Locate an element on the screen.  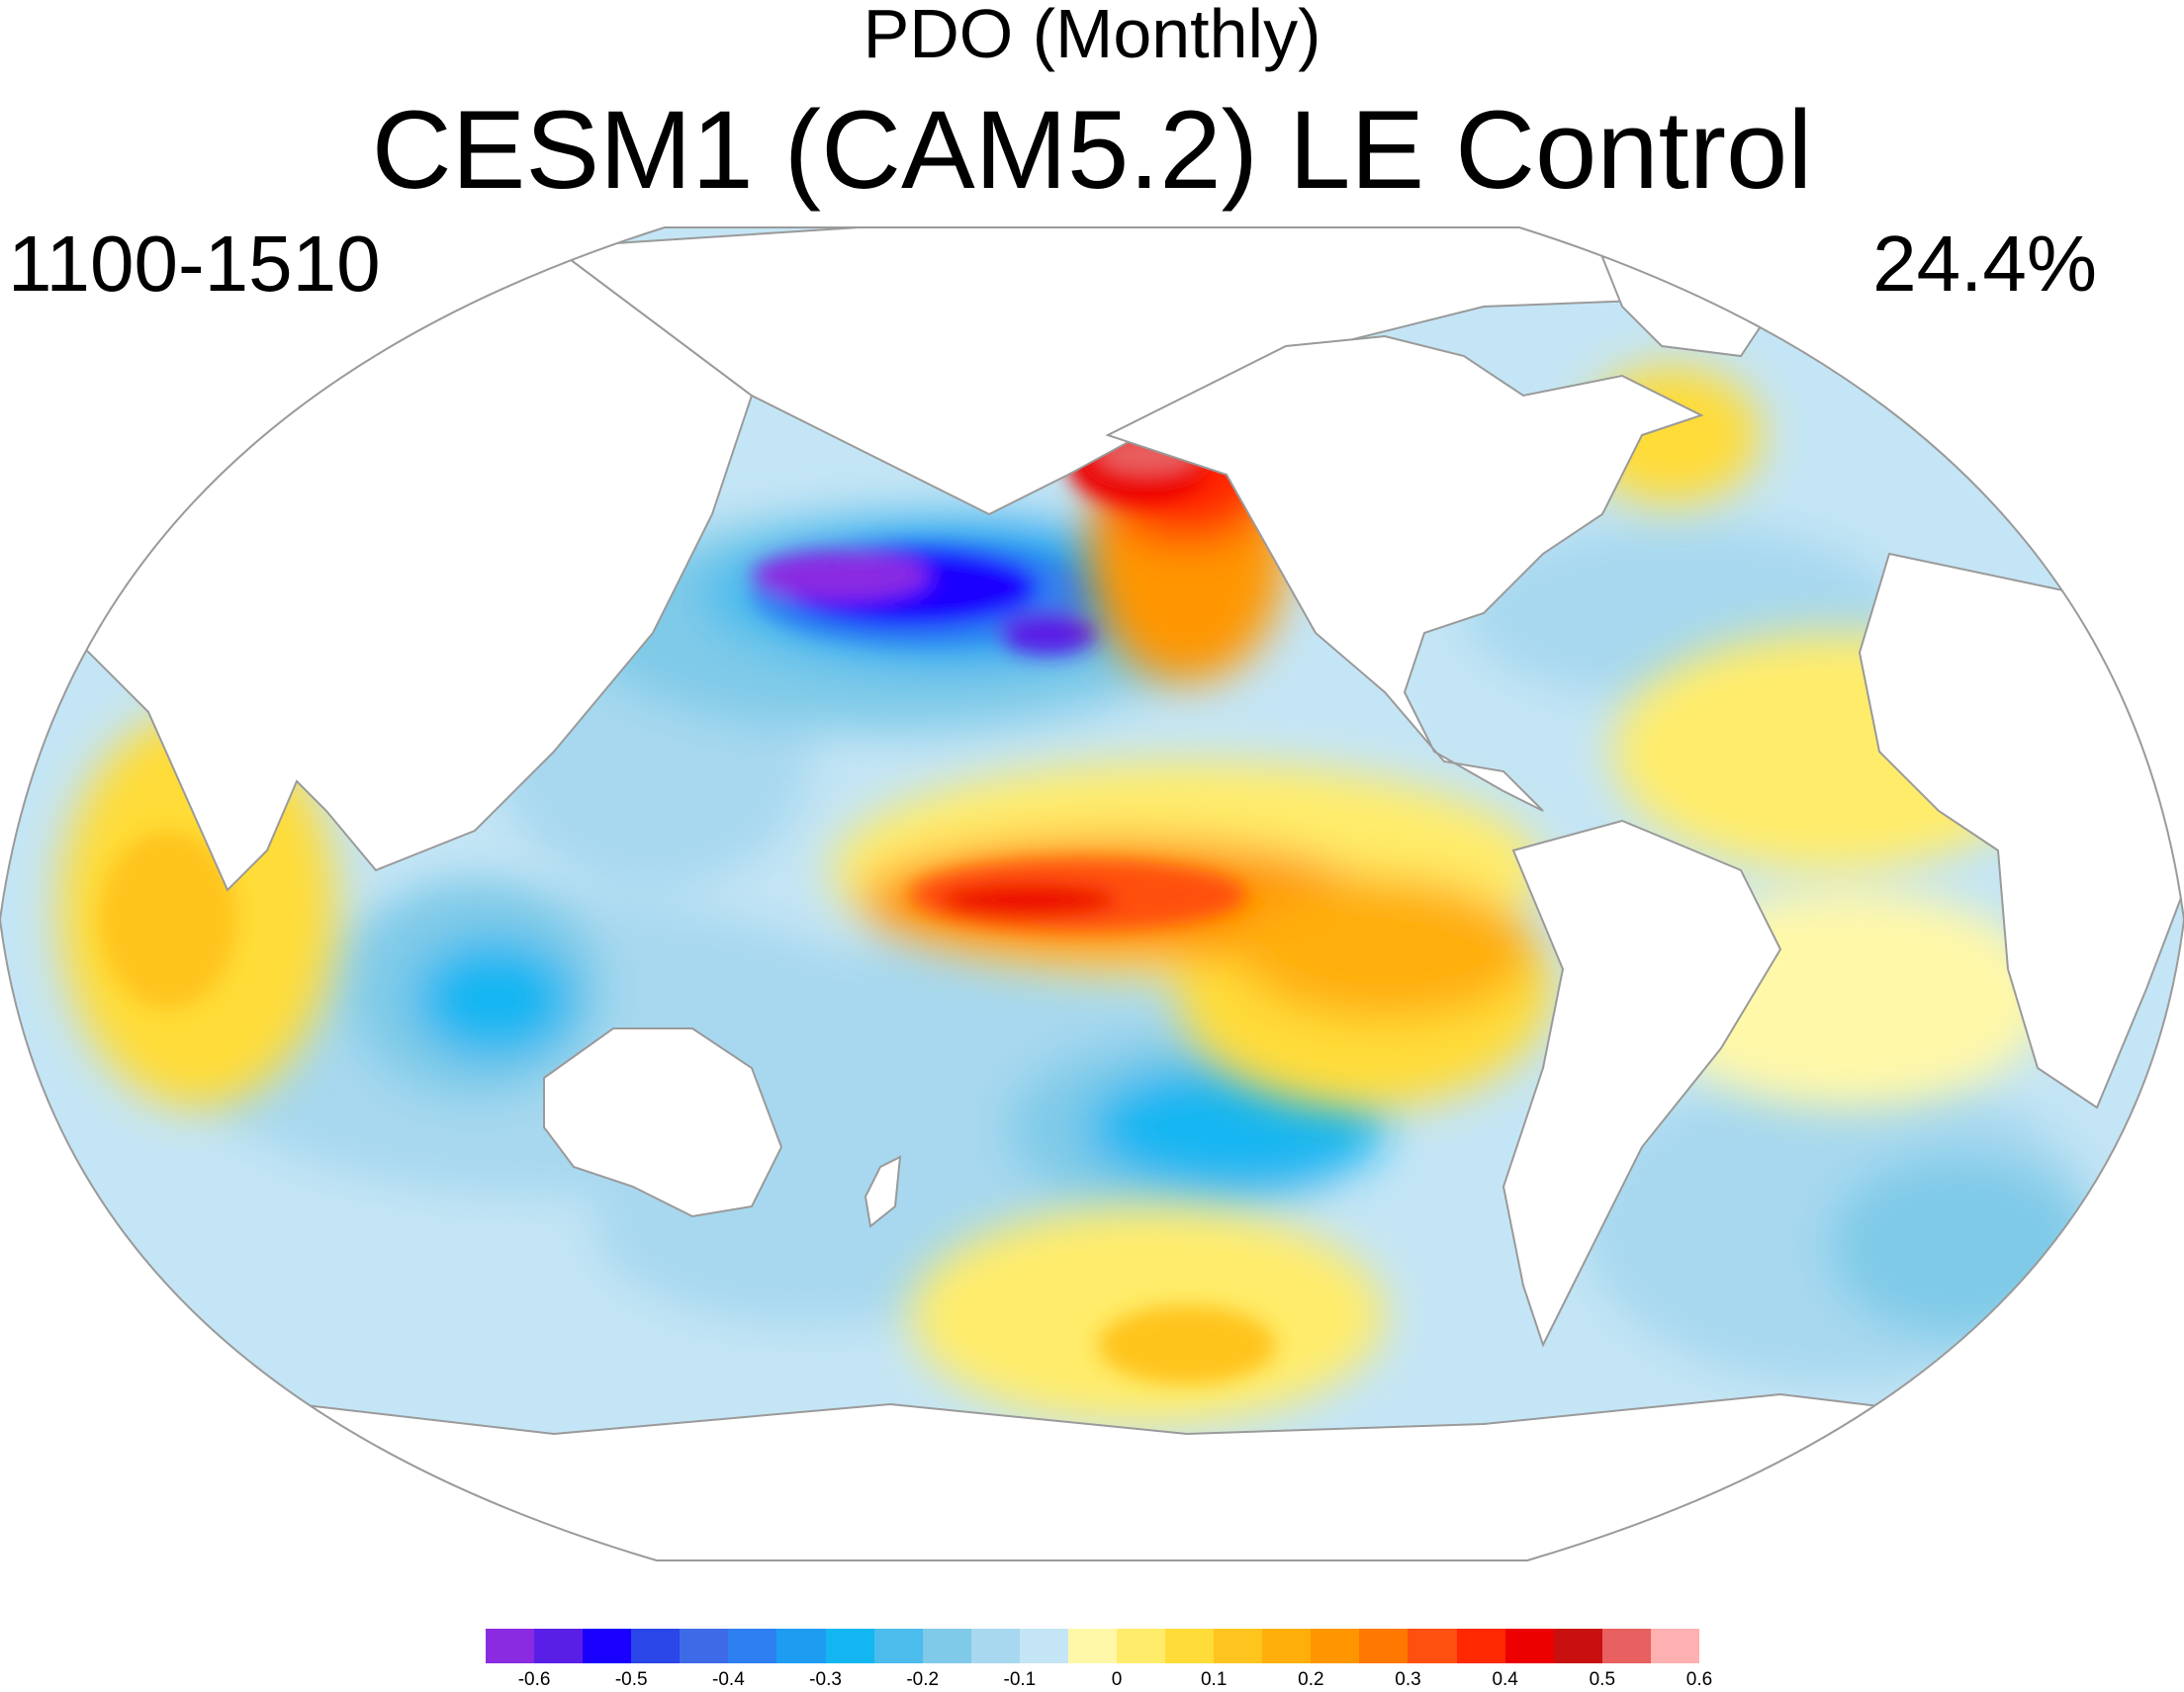
colorbar-tick-label: -0.4 is located at coordinates (728, 1679).